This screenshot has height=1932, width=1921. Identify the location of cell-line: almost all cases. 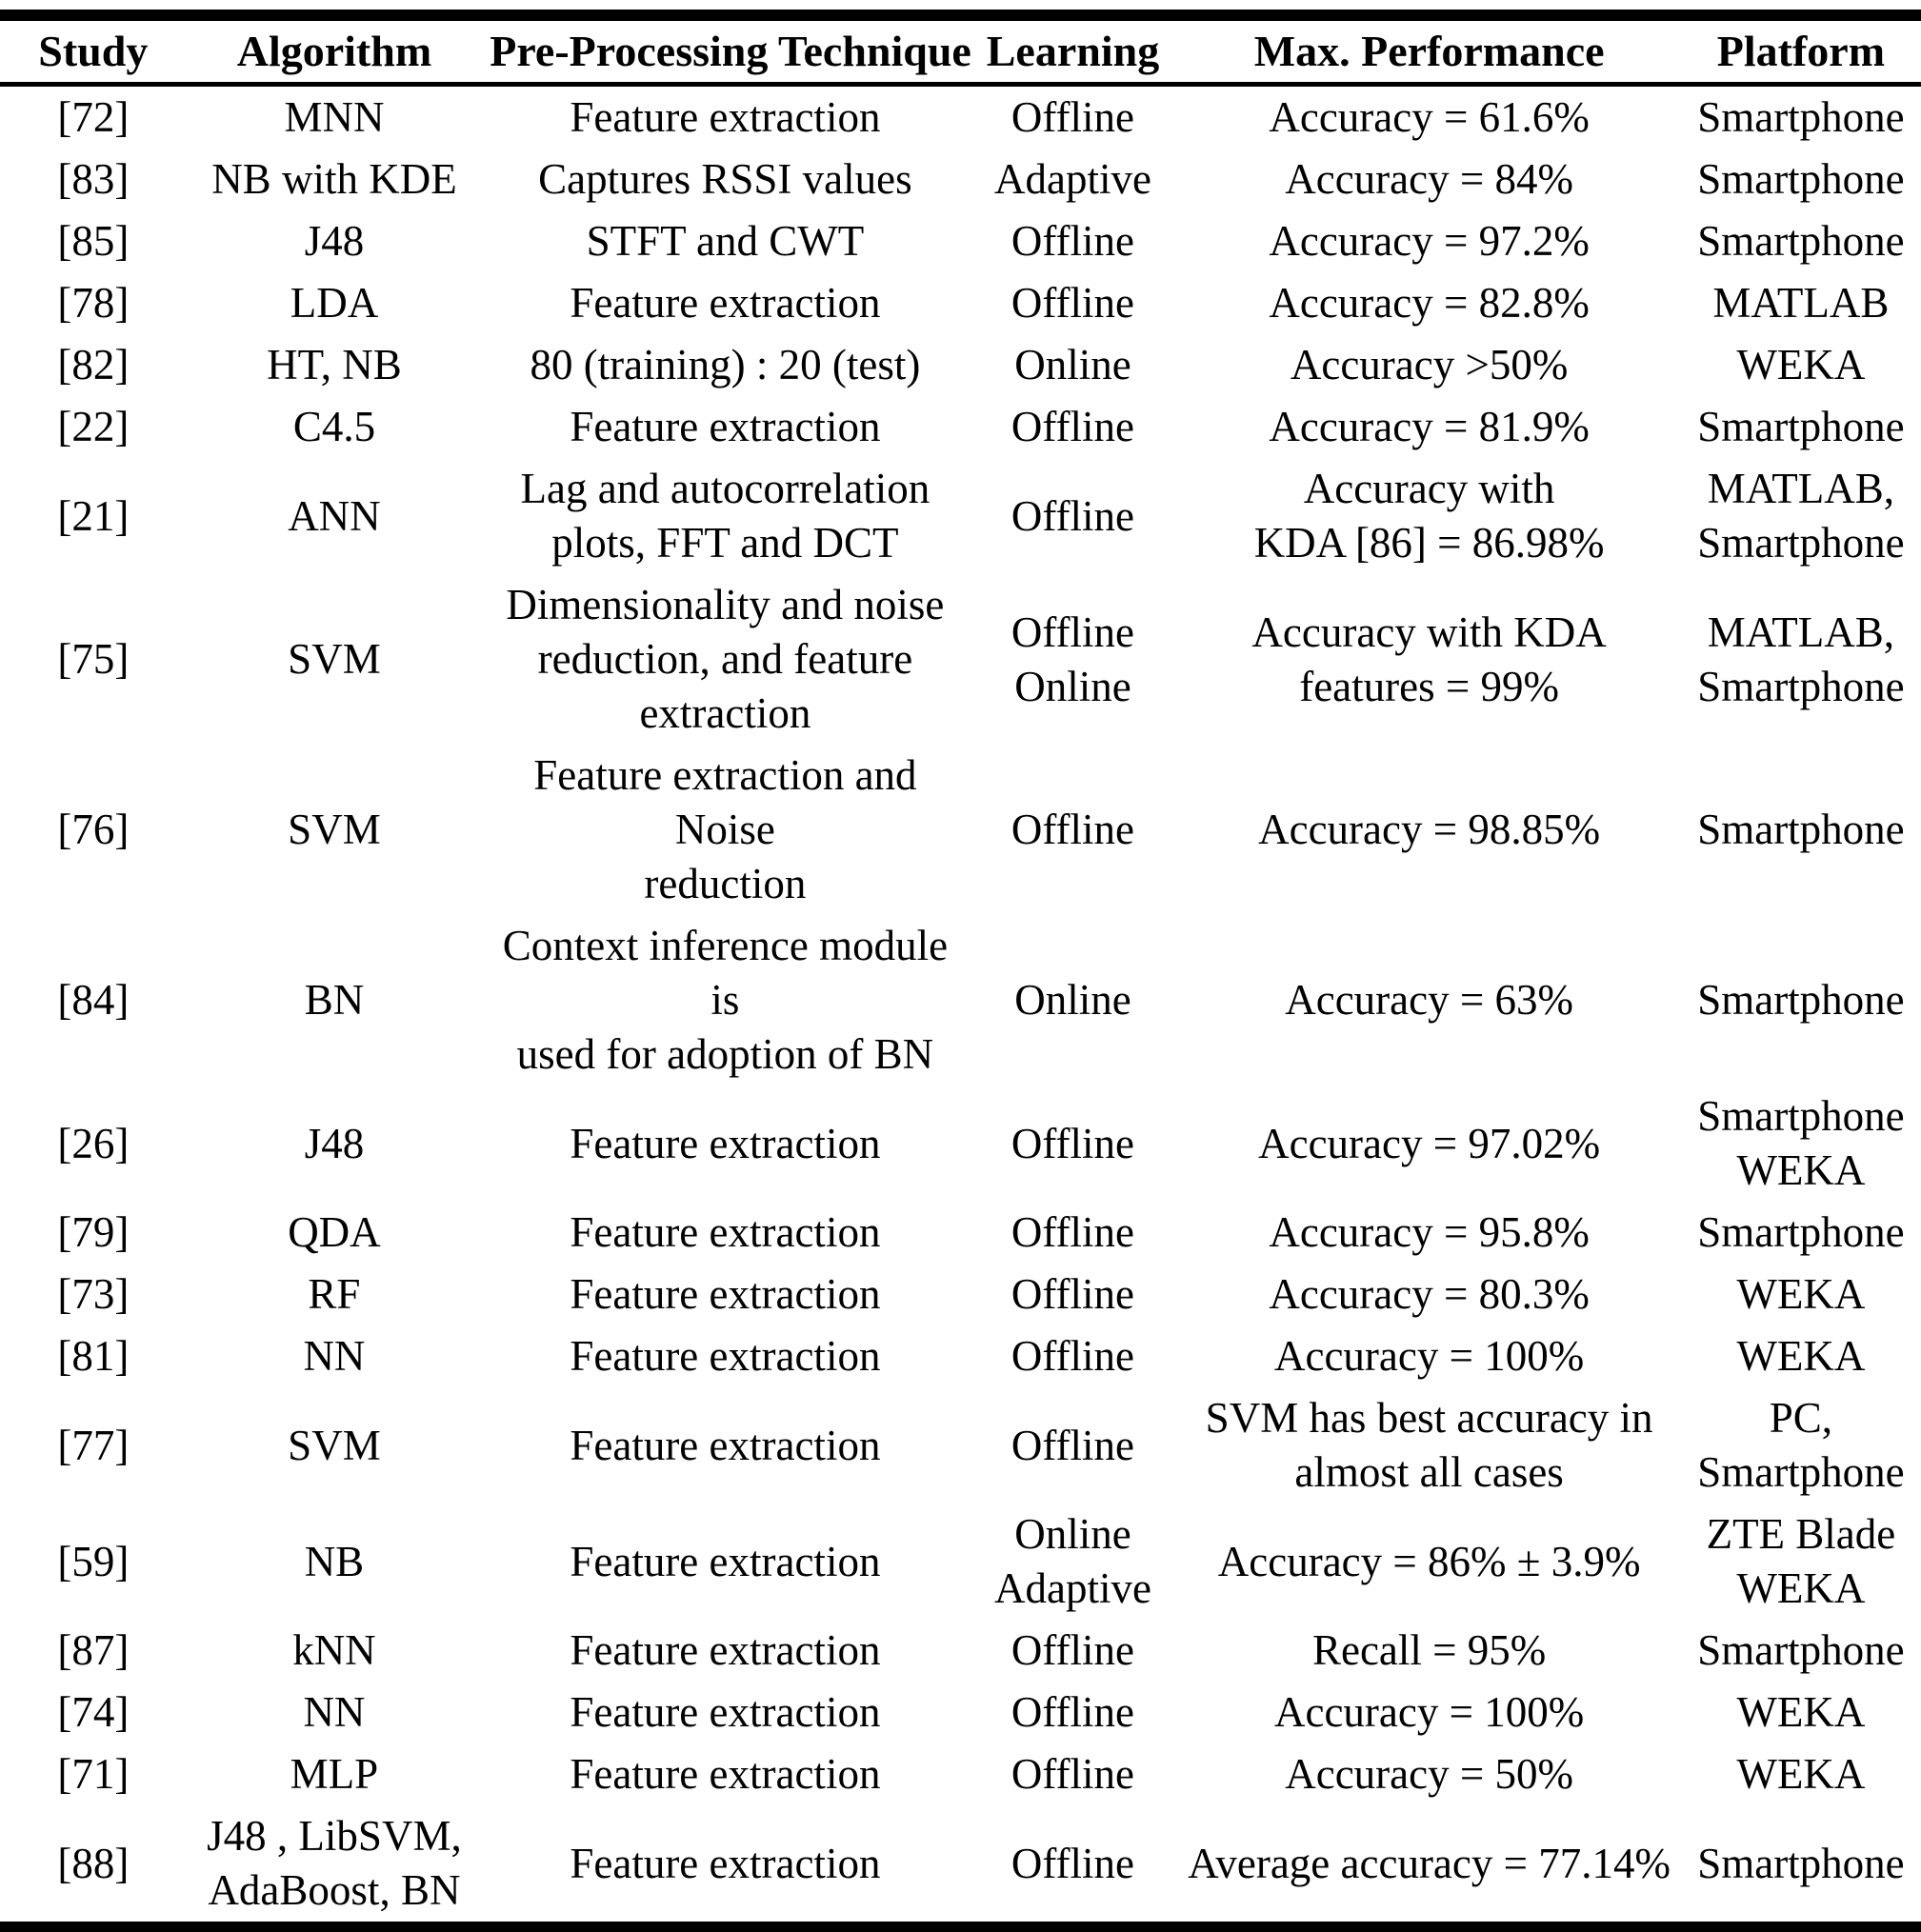
(1429, 1472).